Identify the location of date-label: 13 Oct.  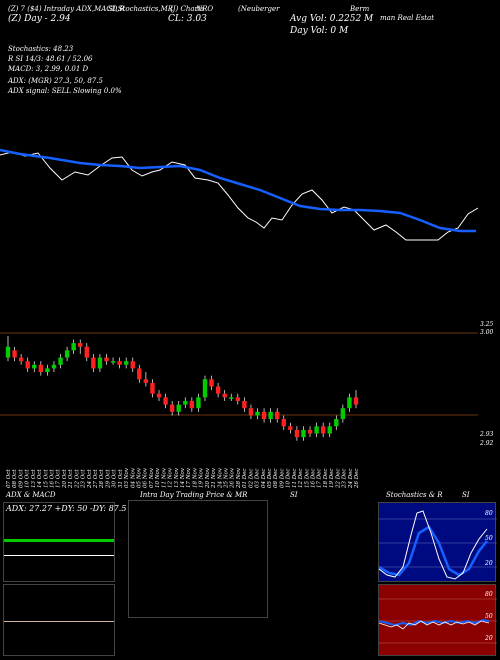
(34, 478).